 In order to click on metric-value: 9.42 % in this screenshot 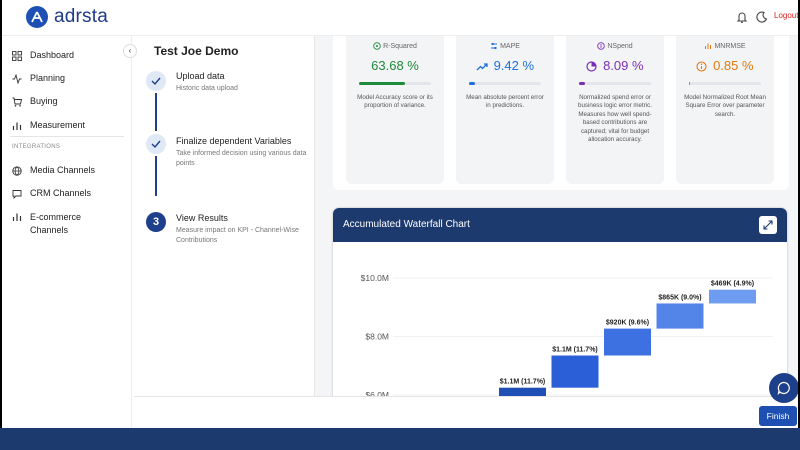, I will do `click(505, 65)`.